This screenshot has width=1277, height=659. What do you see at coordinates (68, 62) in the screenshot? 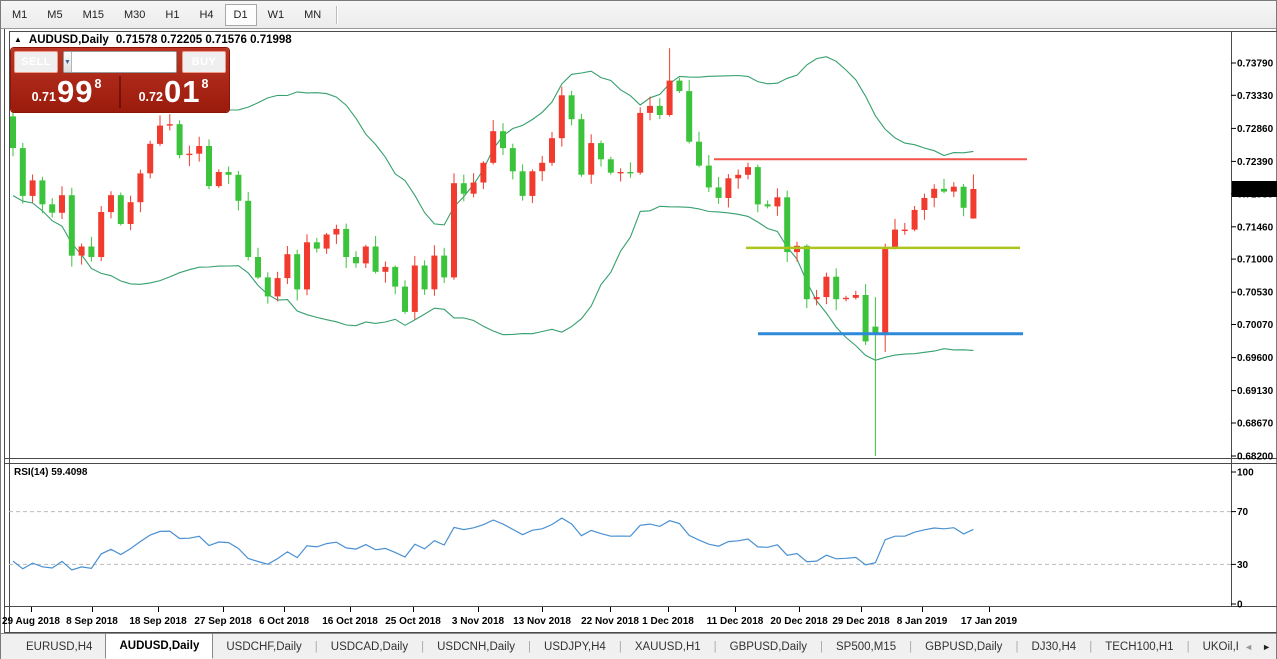
I see `volume-decrease-icon: ▼` at bounding box center [68, 62].